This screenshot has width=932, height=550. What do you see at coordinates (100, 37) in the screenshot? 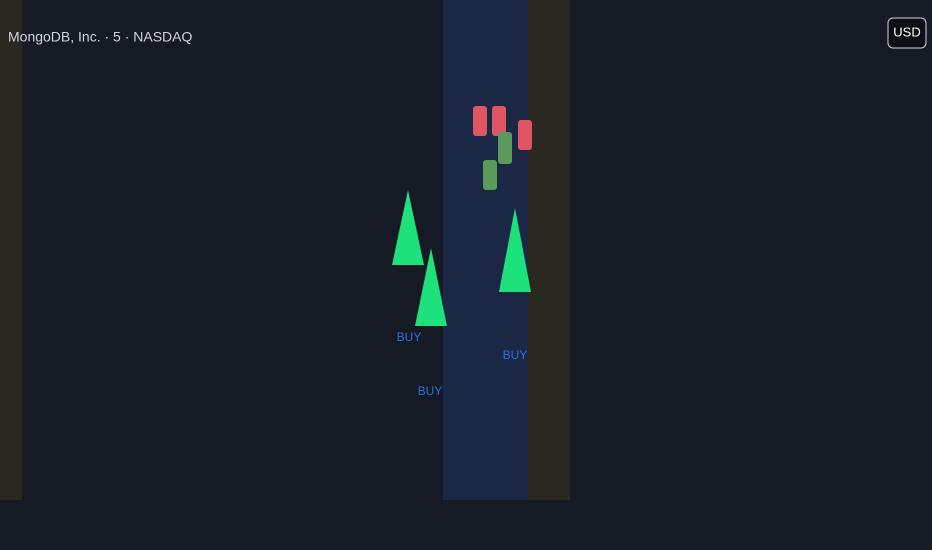
I see `chart-title: MongoDB, Inc. · 5 · NASDAQ` at bounding box center [100, 37].